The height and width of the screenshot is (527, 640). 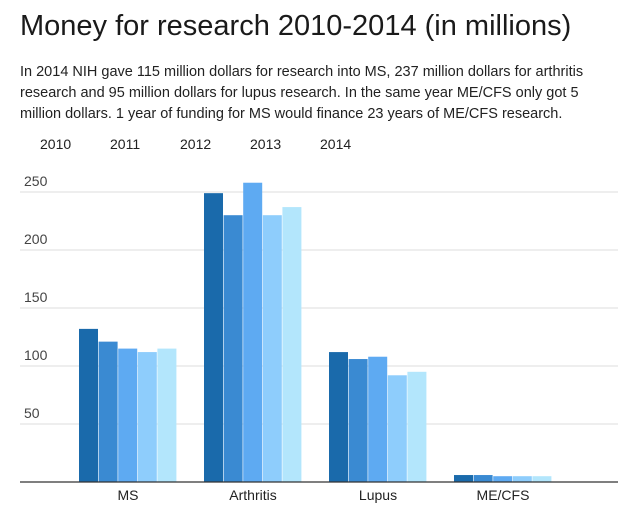 What do you see at coordinates (378, 495) in the screenshot?
I see `x-category-label-lupus: Lupus` at bounding box center [378, 495].